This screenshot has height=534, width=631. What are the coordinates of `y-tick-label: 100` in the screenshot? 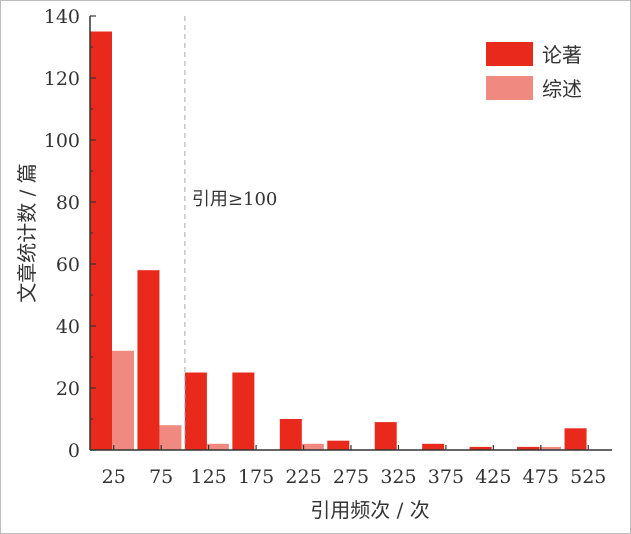 It's located at (62, 141).